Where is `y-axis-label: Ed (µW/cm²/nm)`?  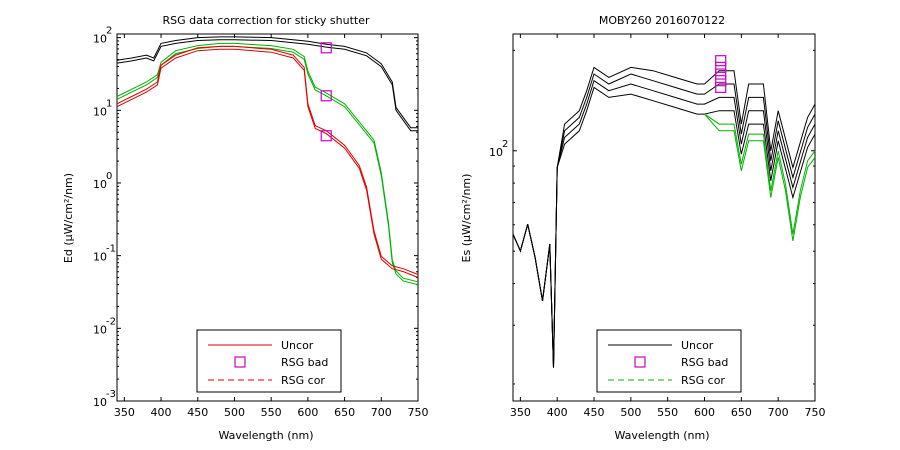 y-axis-label: Ed (µW/cm²/nm) is located at coordinates (68, 218).